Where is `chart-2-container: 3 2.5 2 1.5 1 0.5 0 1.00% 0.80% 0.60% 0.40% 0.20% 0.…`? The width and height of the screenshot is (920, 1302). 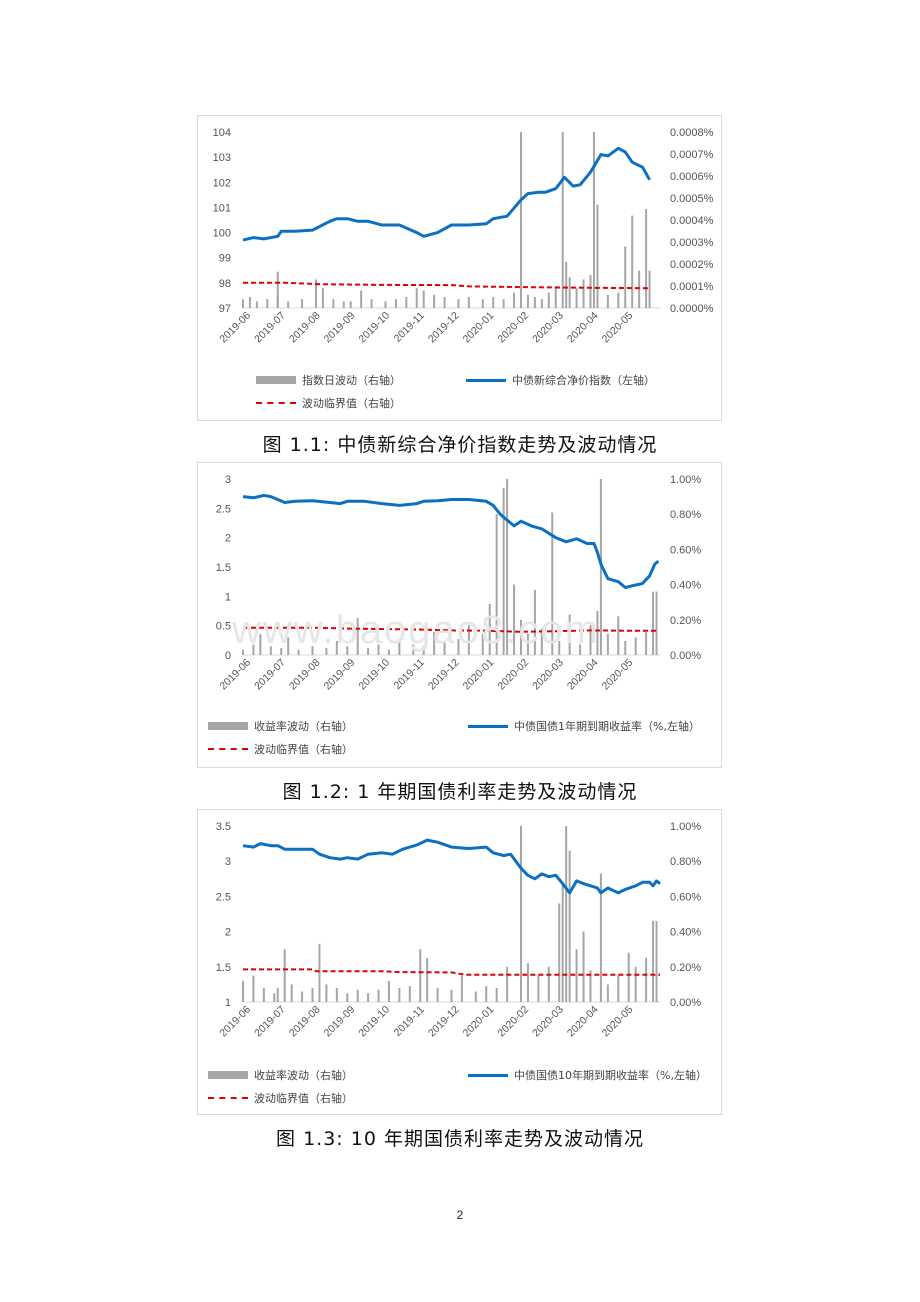 chart-2-container: 3 2.5 2 1.5 1 0.5 0 1.00% 0.80% 0.60% 0.40% 0.20% 0.… is located at coordinates (459, 615).